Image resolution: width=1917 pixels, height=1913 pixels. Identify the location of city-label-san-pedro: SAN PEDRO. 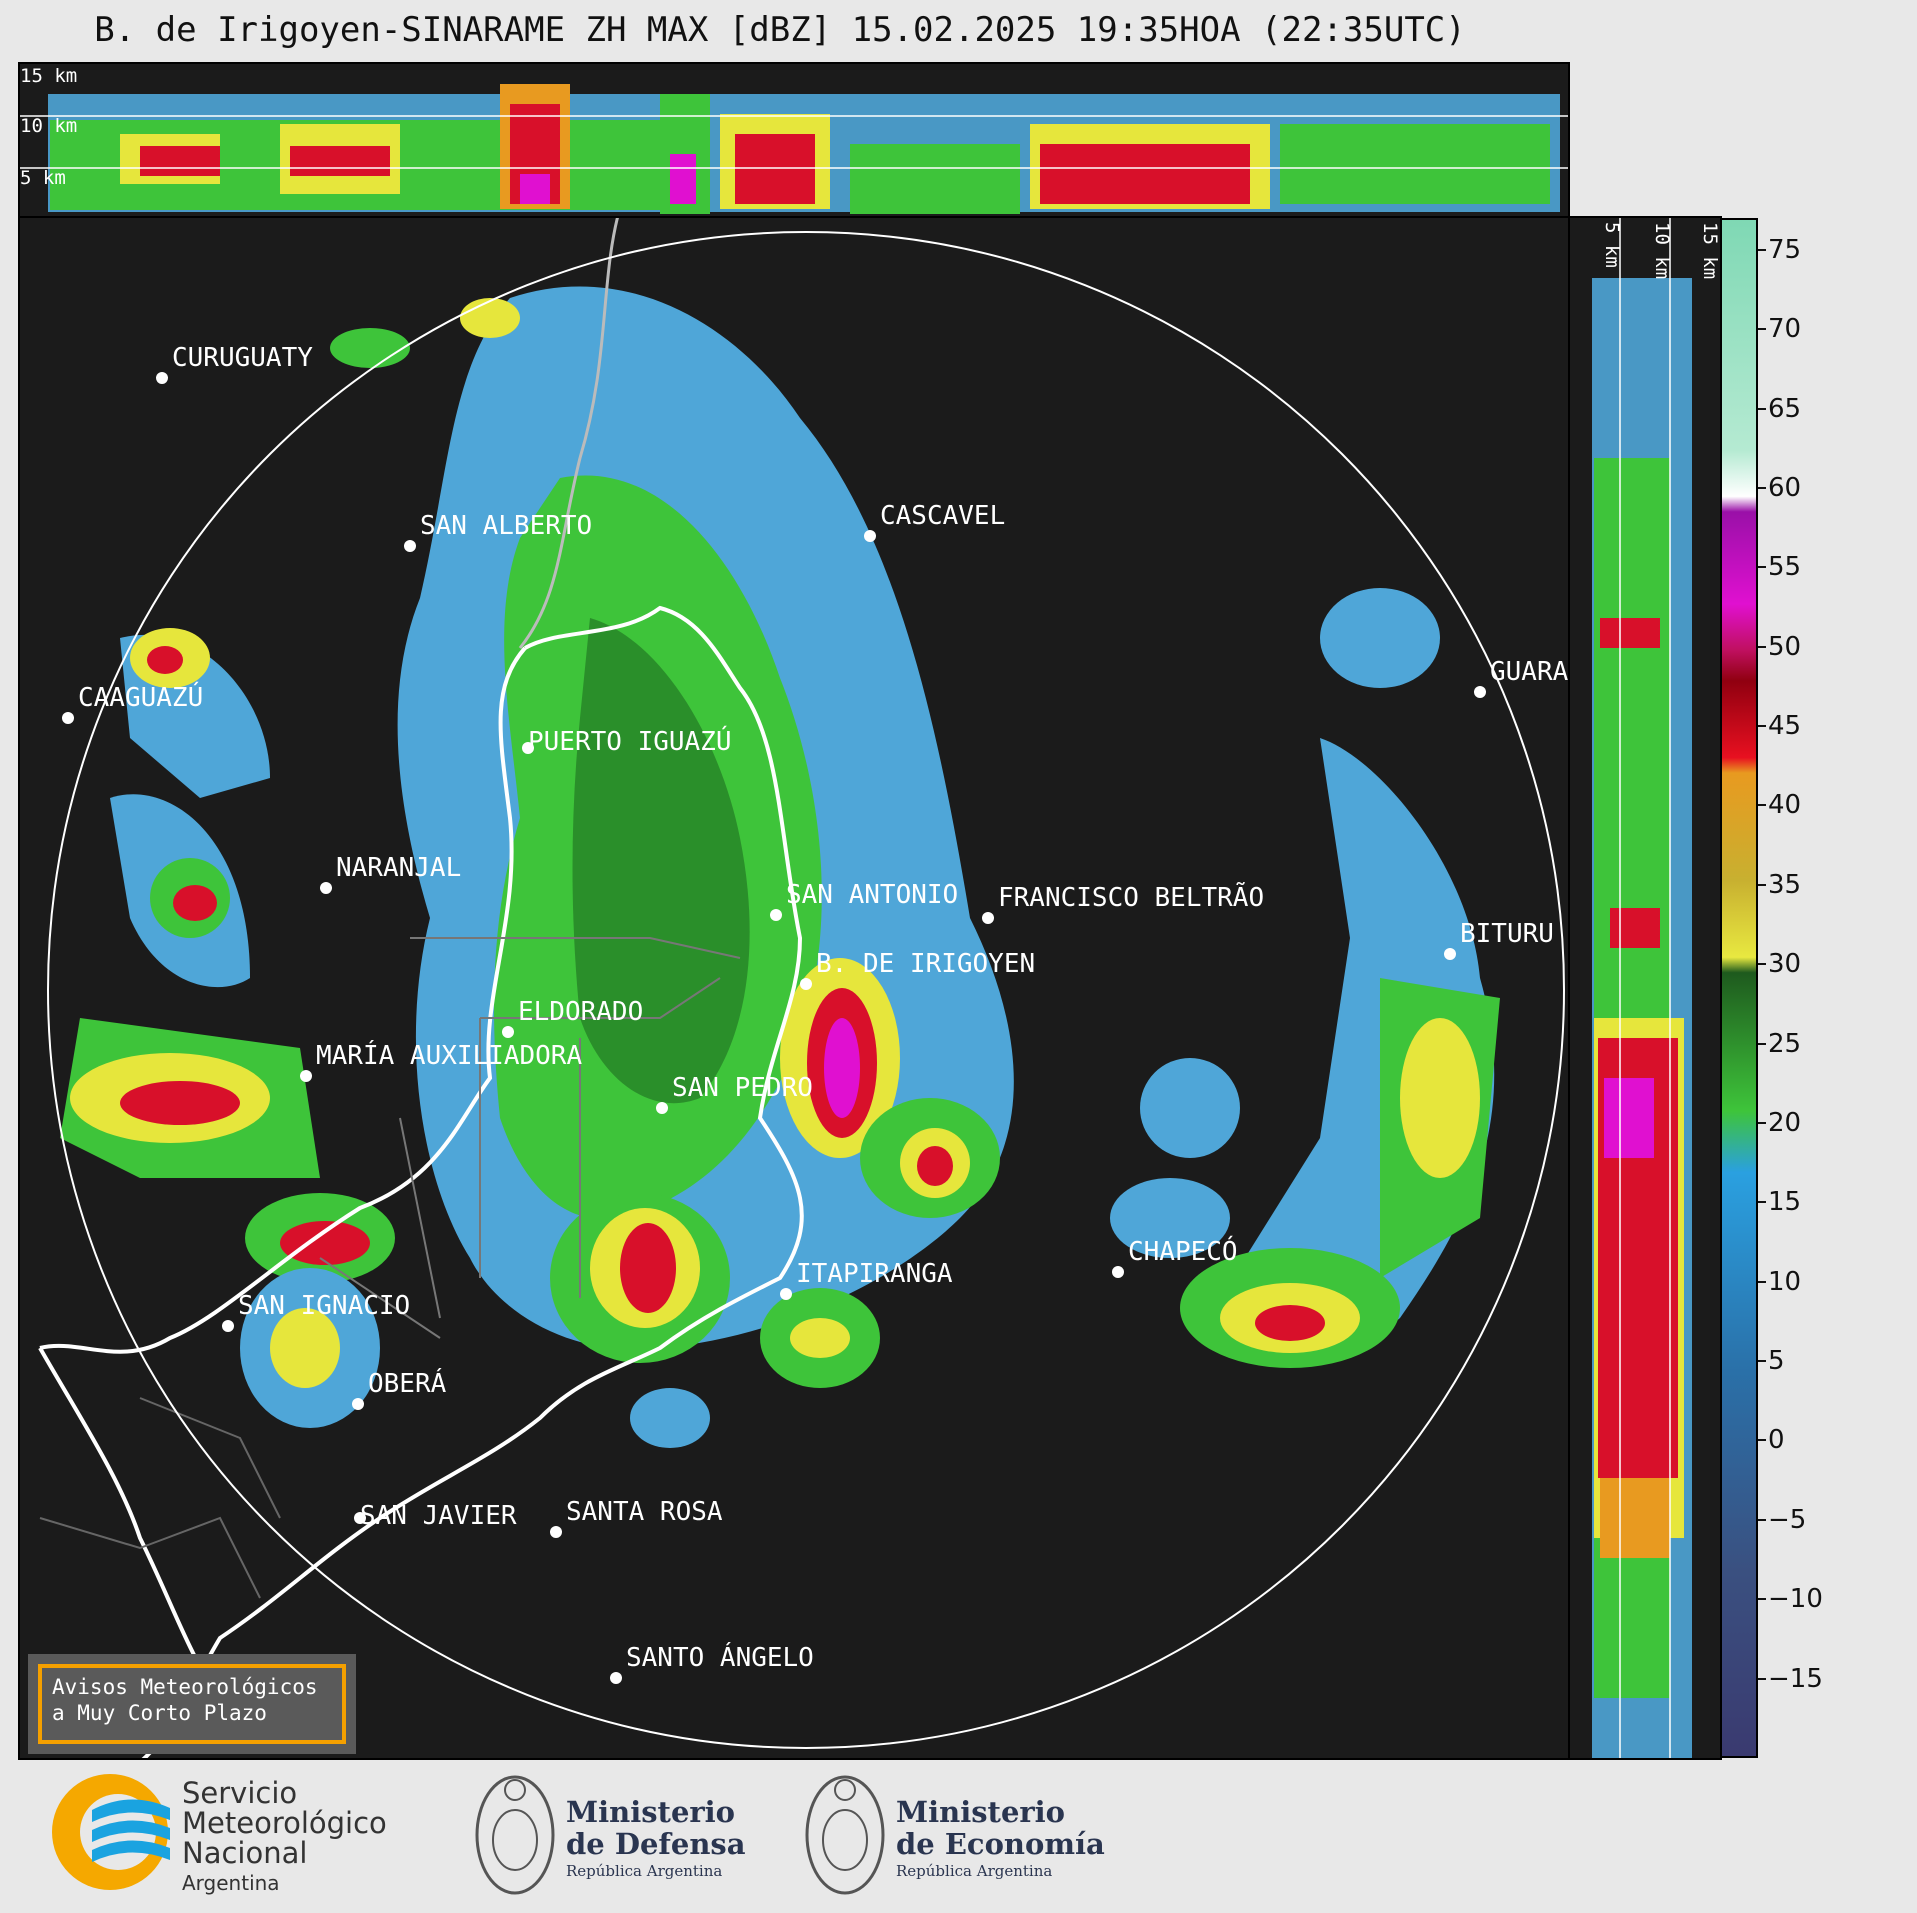
(742, 1088).